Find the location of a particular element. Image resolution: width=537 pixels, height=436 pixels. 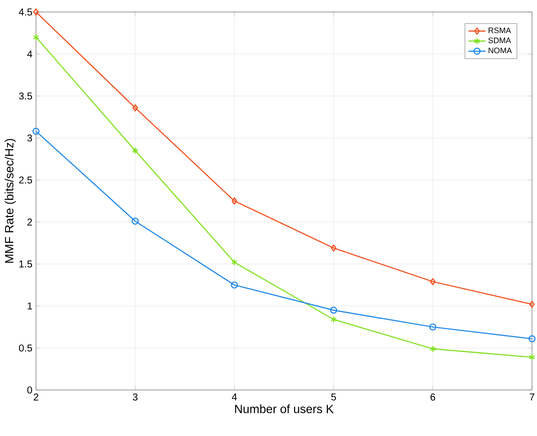

y-axis-title: MMF Rate (bits/sec/Hz) is located at coordinates (10, 200).